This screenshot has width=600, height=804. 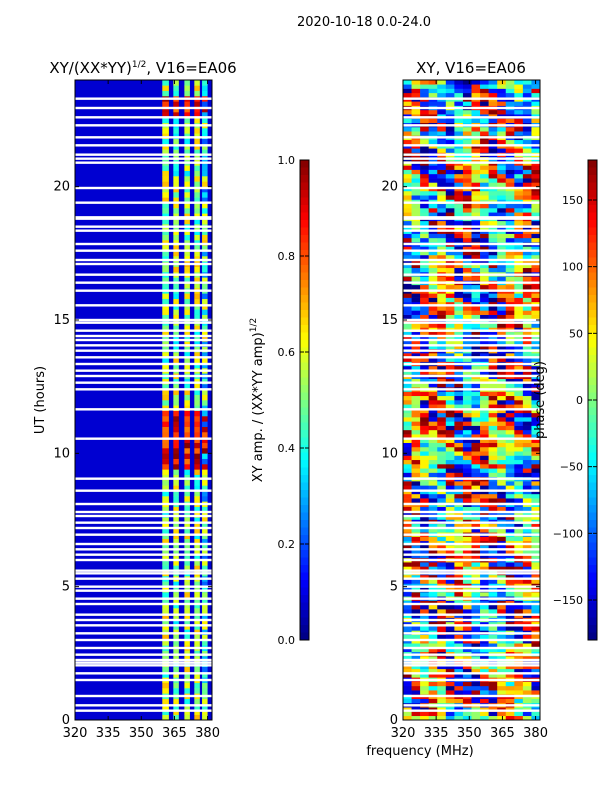 What do you see at coordinates (287, 448) in the screenshot?
I see `colorbar-tick-label: 0.4` at bounding box center [287, 448].